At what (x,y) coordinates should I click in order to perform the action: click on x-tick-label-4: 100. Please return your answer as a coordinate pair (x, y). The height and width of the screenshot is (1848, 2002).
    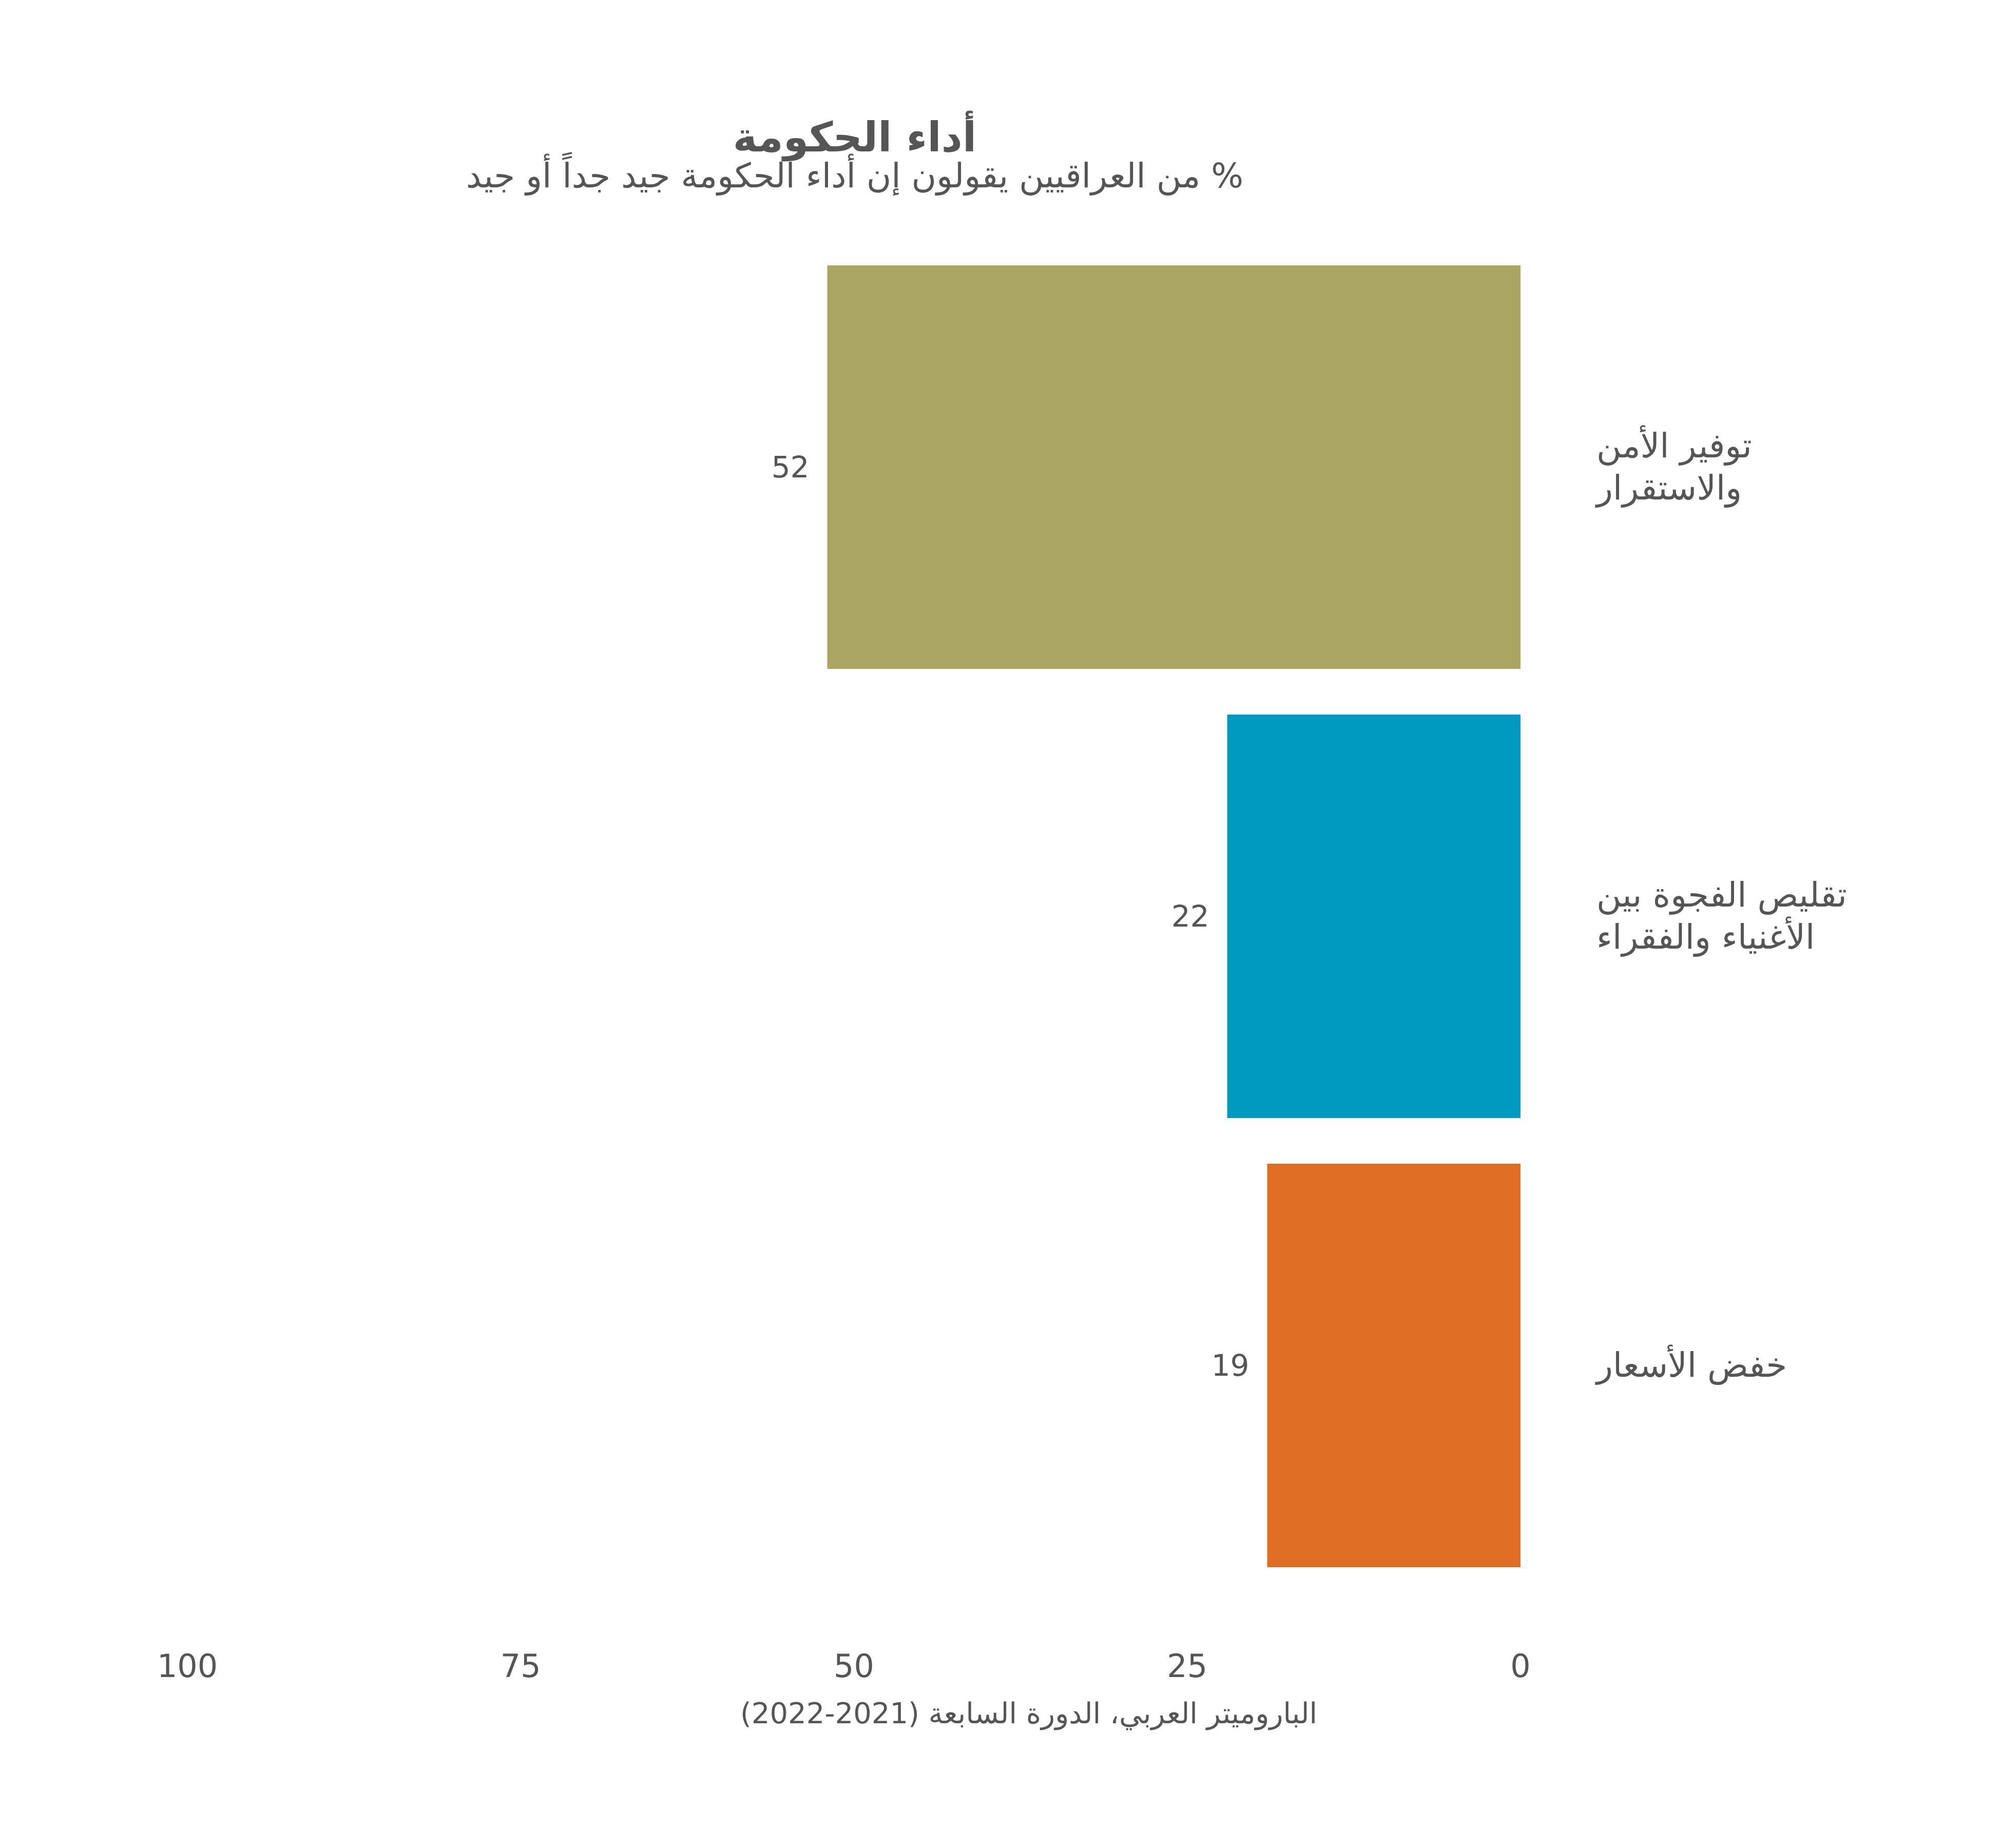
    Looking at the image, I should click on (187, 1666).